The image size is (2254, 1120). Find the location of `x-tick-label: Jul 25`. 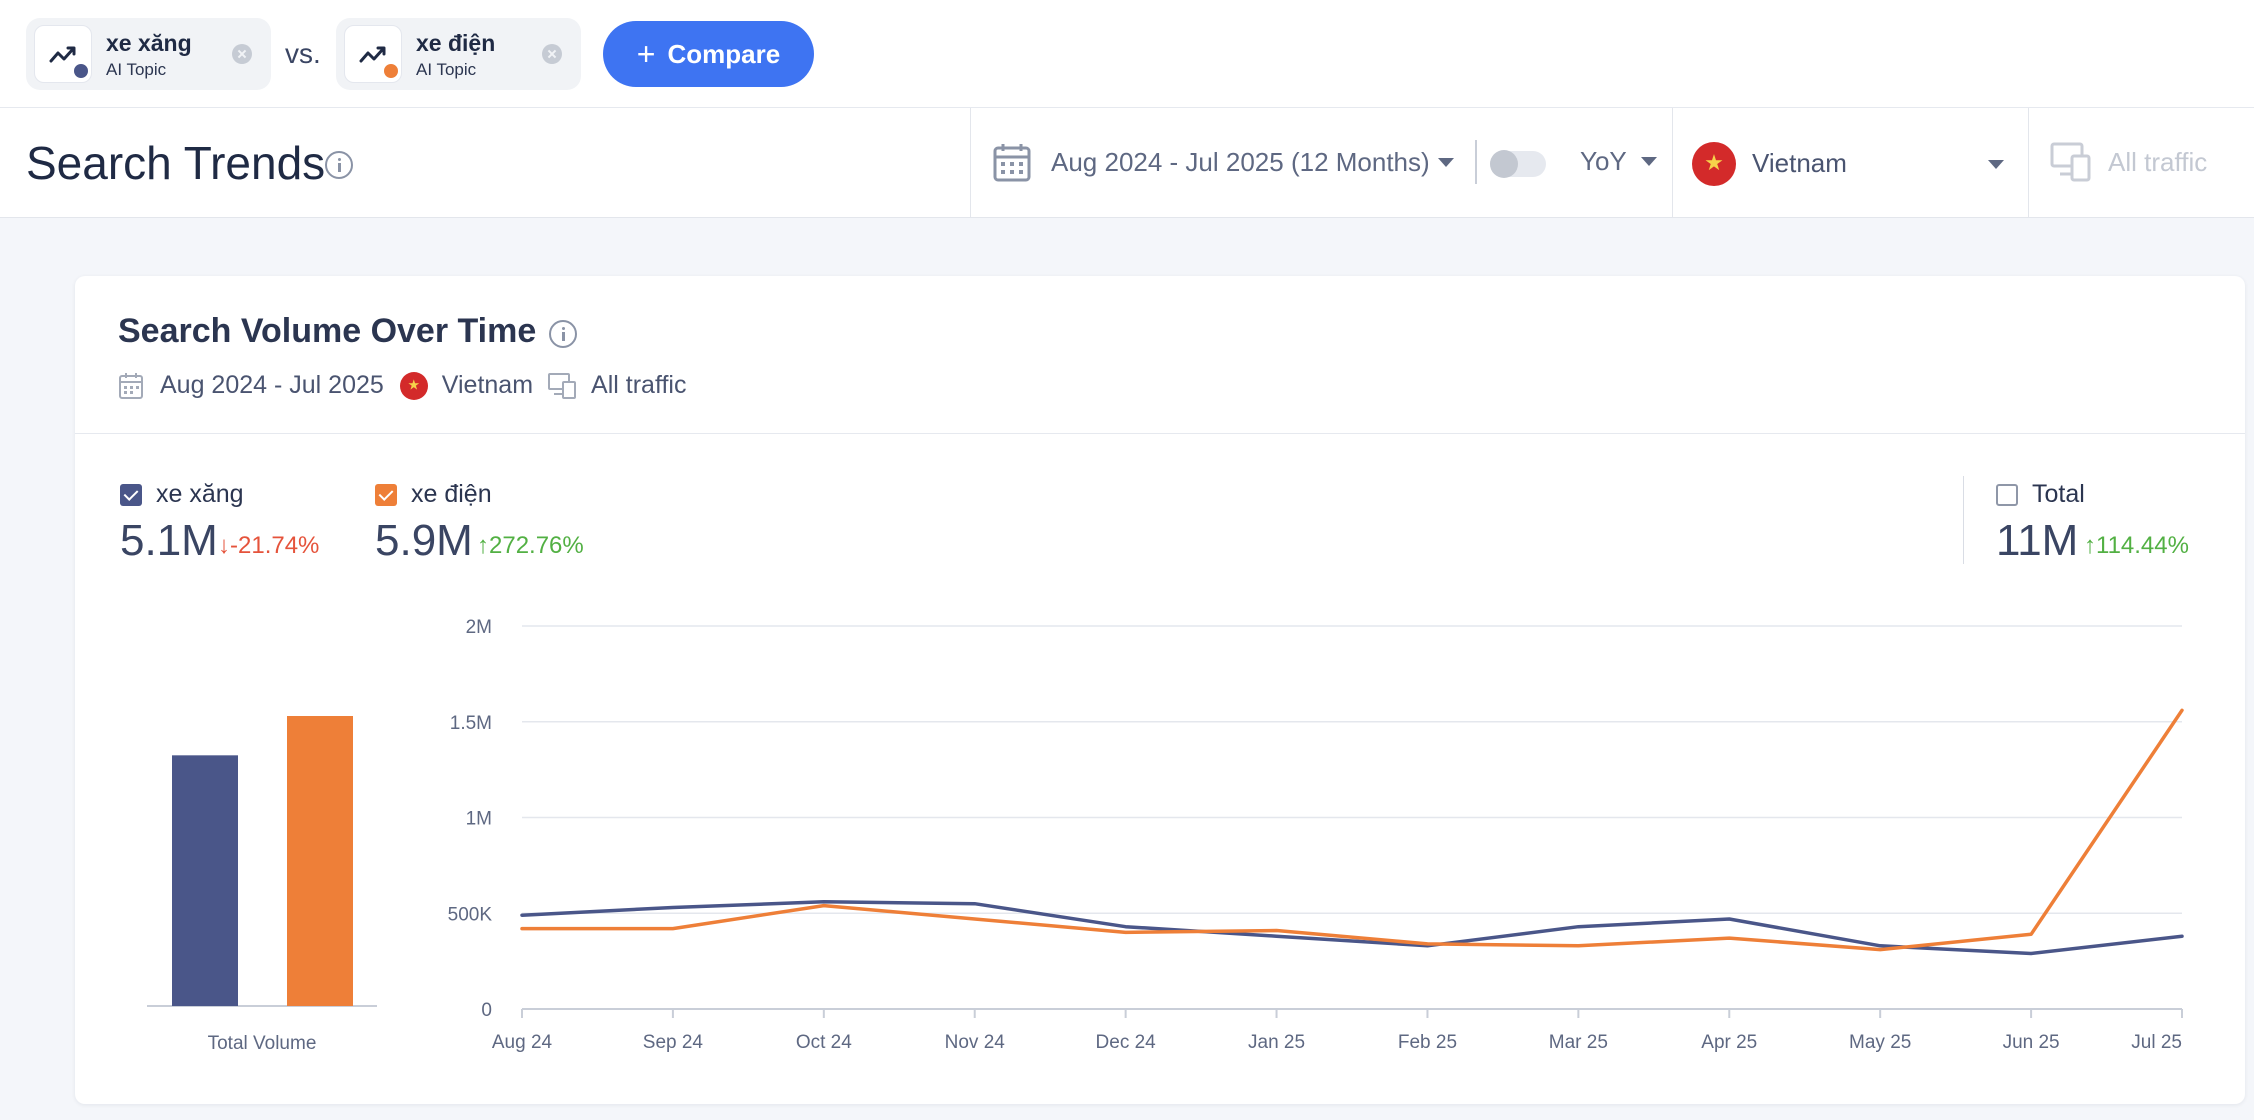

x-tick-label: Jul 25 is located at coordinates (2156, 1042).